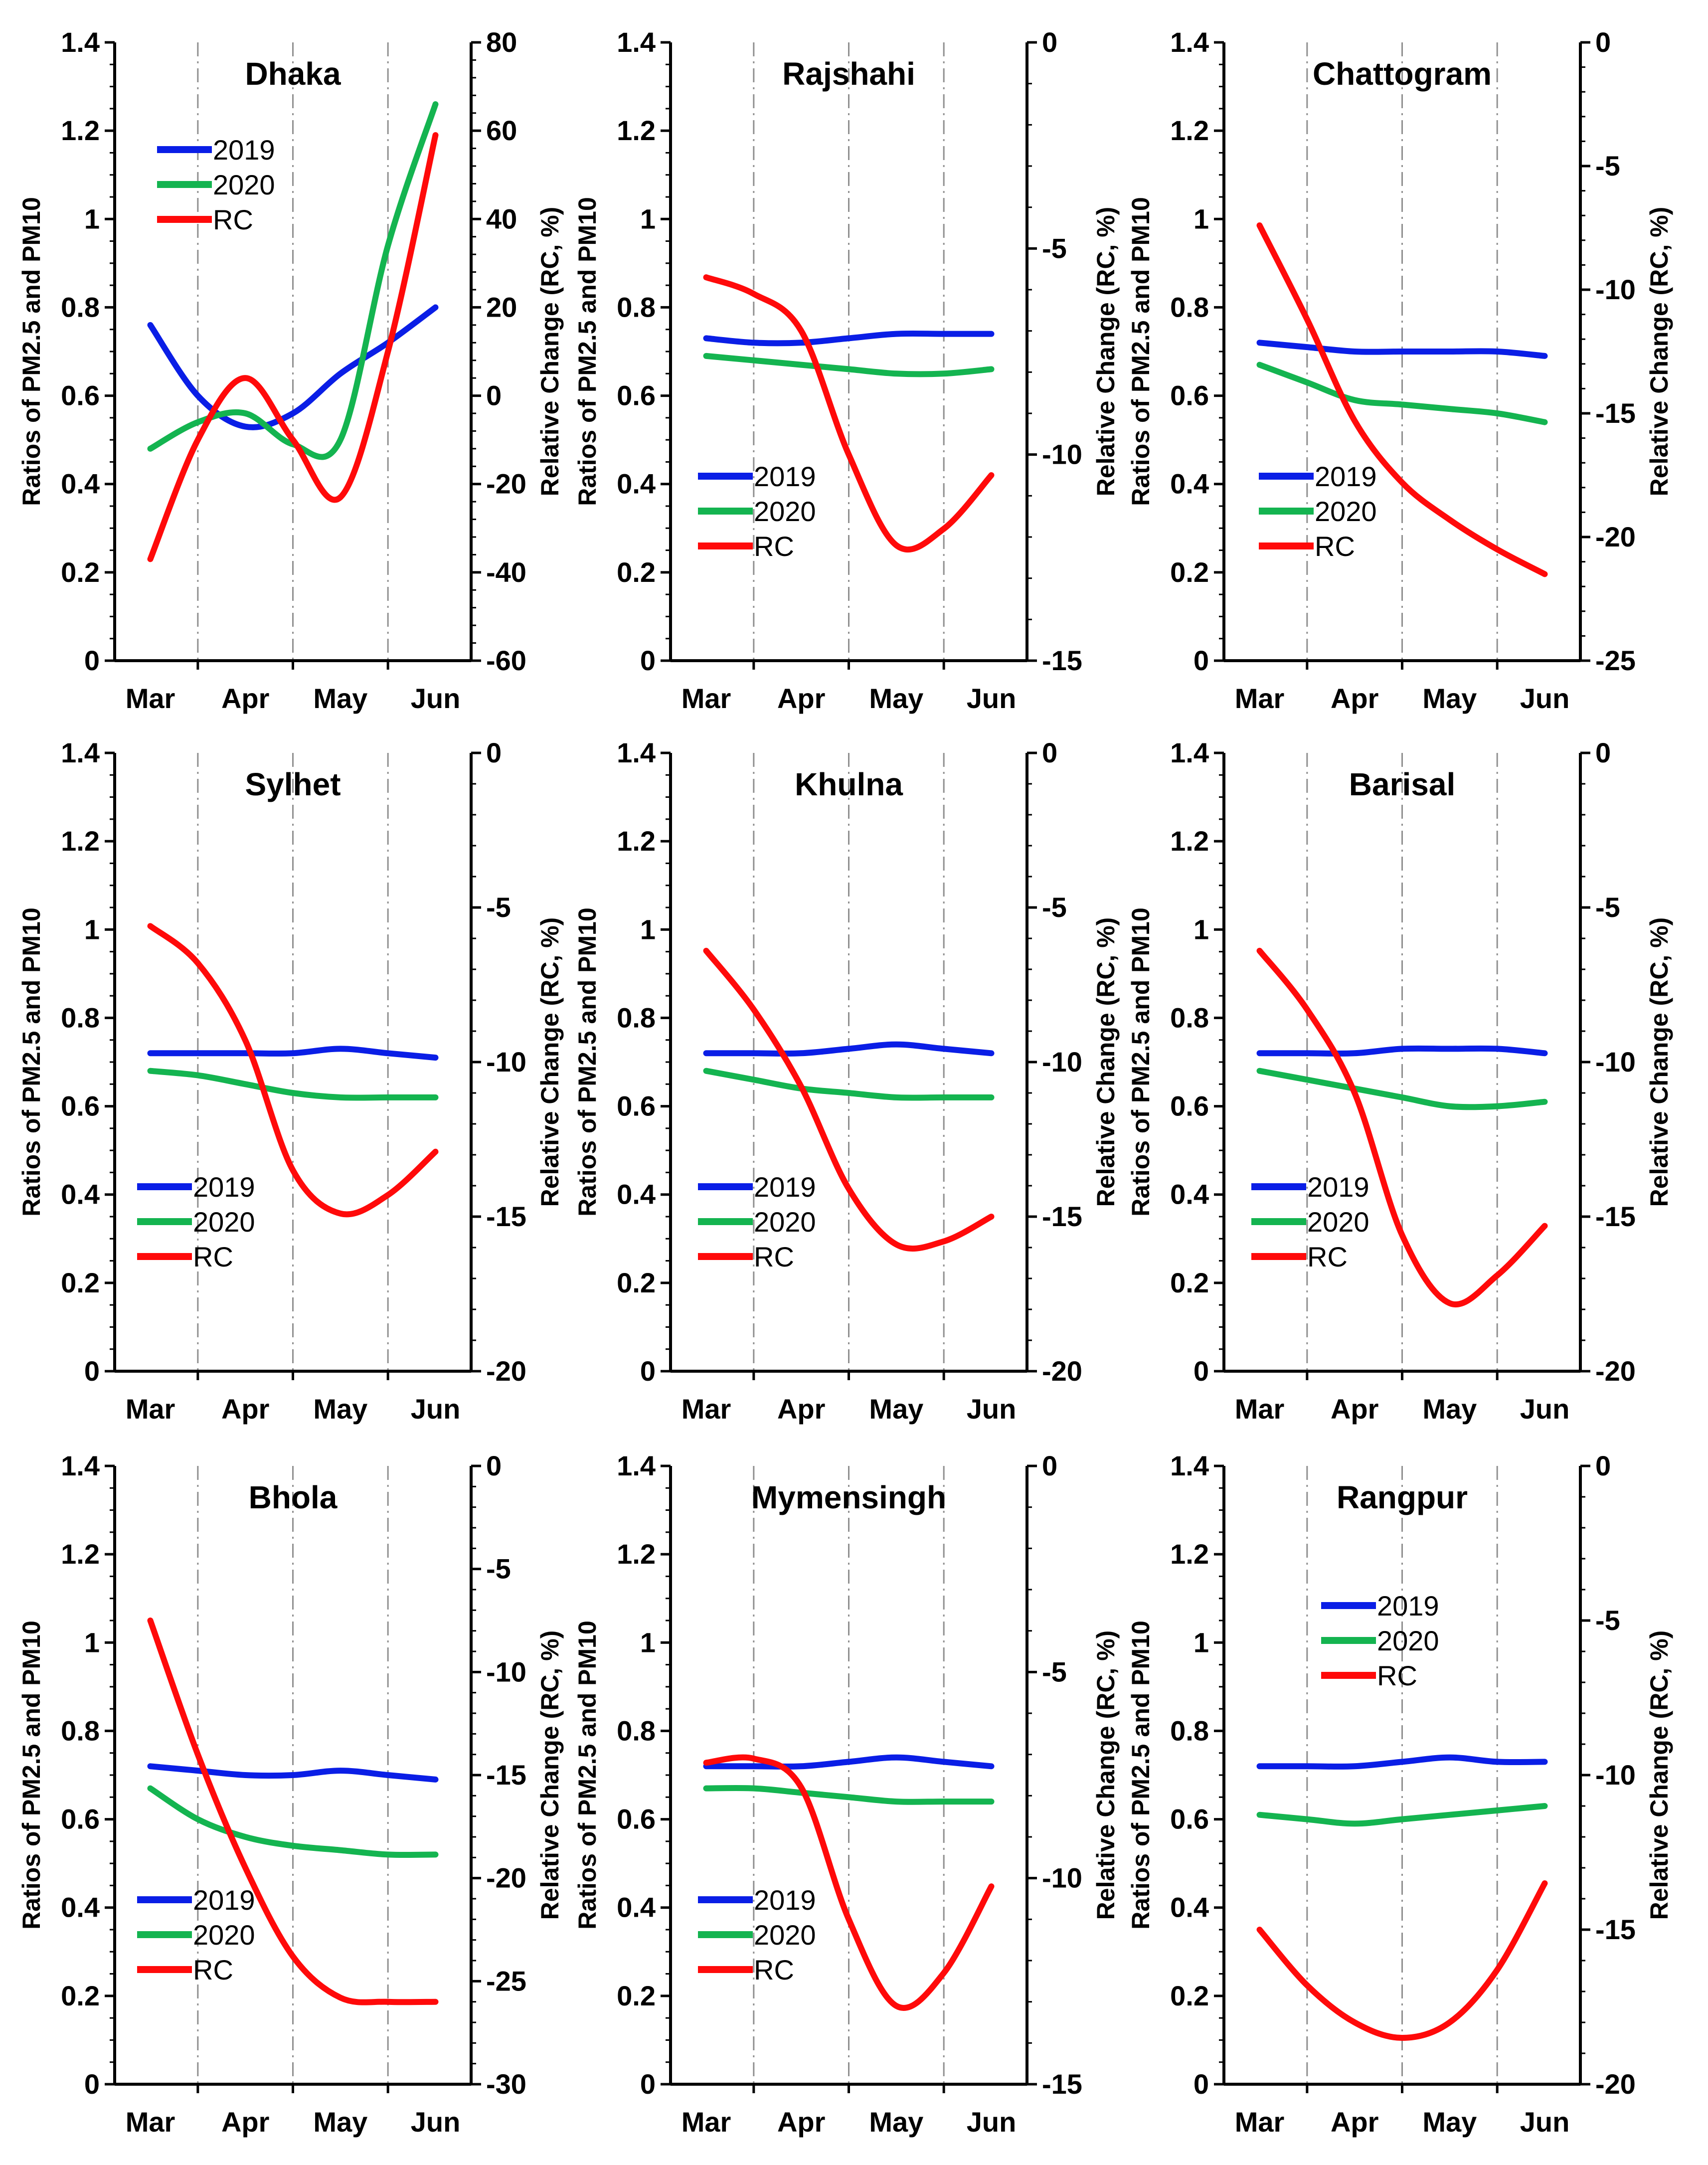 The image size is (1708, 2165). Describe the element at coordinates (502, 42) in the screenshot. I see `right-tick-label: 80` at that location.